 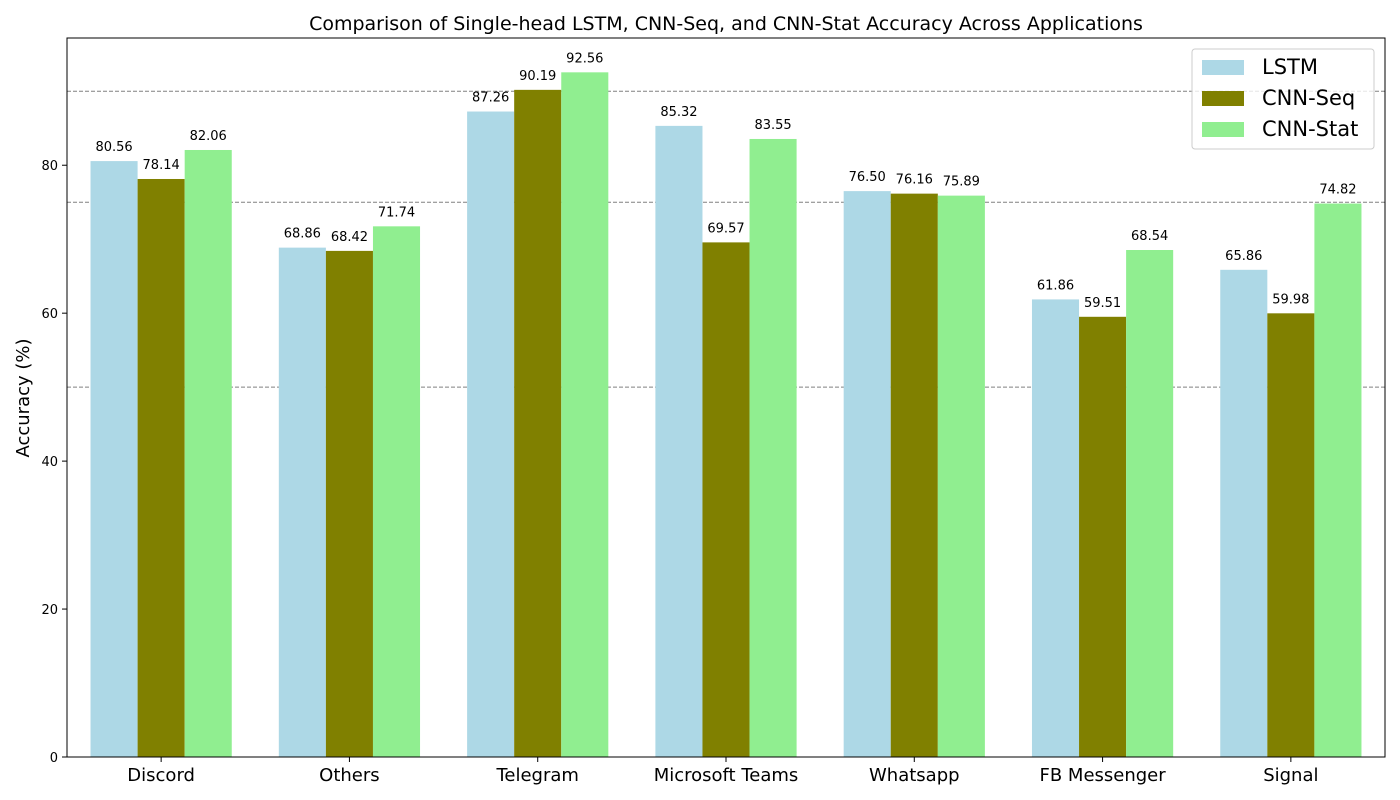 What do you see at coordinates (1102, 303) in the screenshot?
I see `bar-value-label: 59.51` at bounding box center [1102, 303].